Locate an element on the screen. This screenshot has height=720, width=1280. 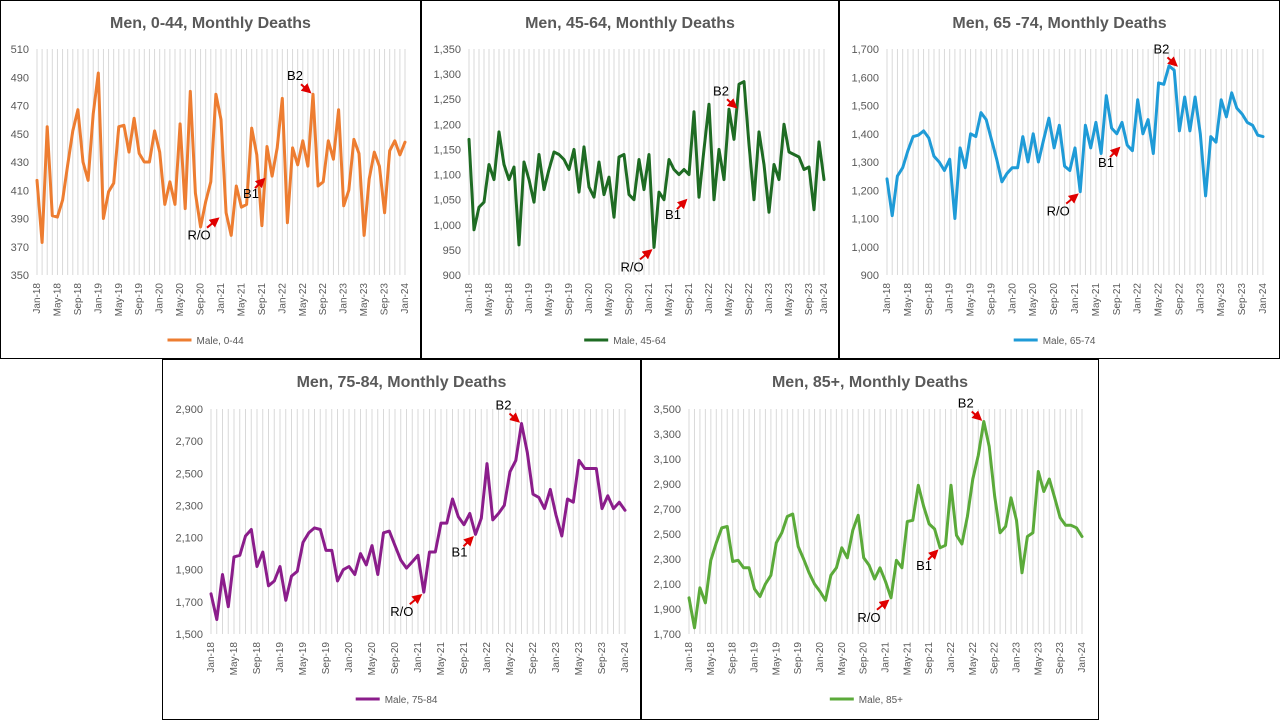
y-tick-label: 2,900 is located at coordinates (667, 485).